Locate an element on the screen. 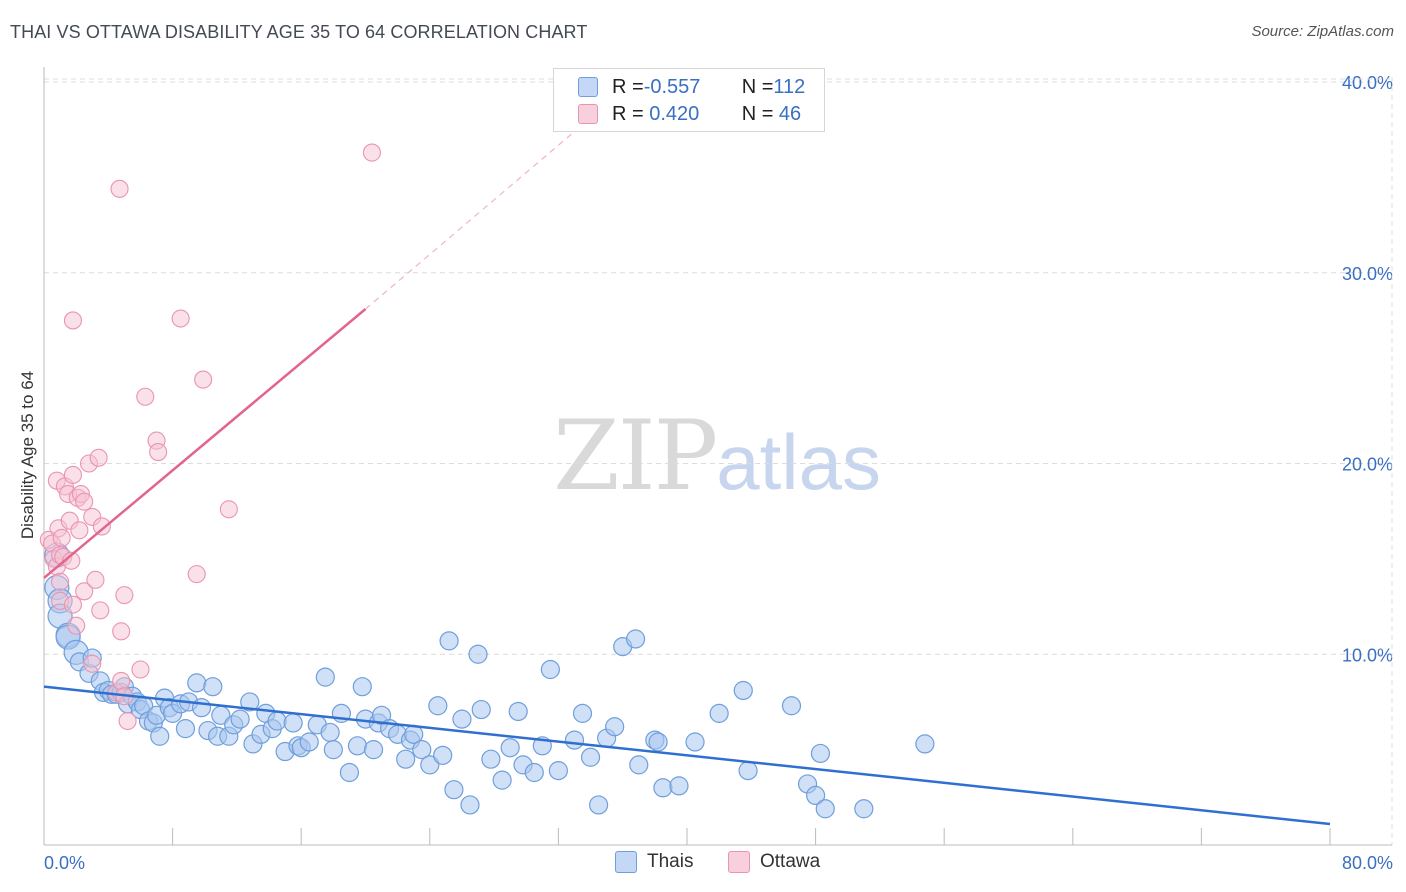 The image size is (1406, 892). y-tick-label: 10.0% is located at coordinates (1367, 655).